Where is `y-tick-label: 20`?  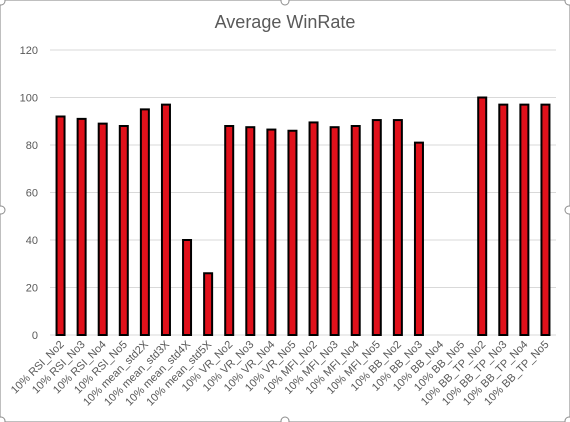
y-tick-label: 20 is located at coordinates (32, 289).